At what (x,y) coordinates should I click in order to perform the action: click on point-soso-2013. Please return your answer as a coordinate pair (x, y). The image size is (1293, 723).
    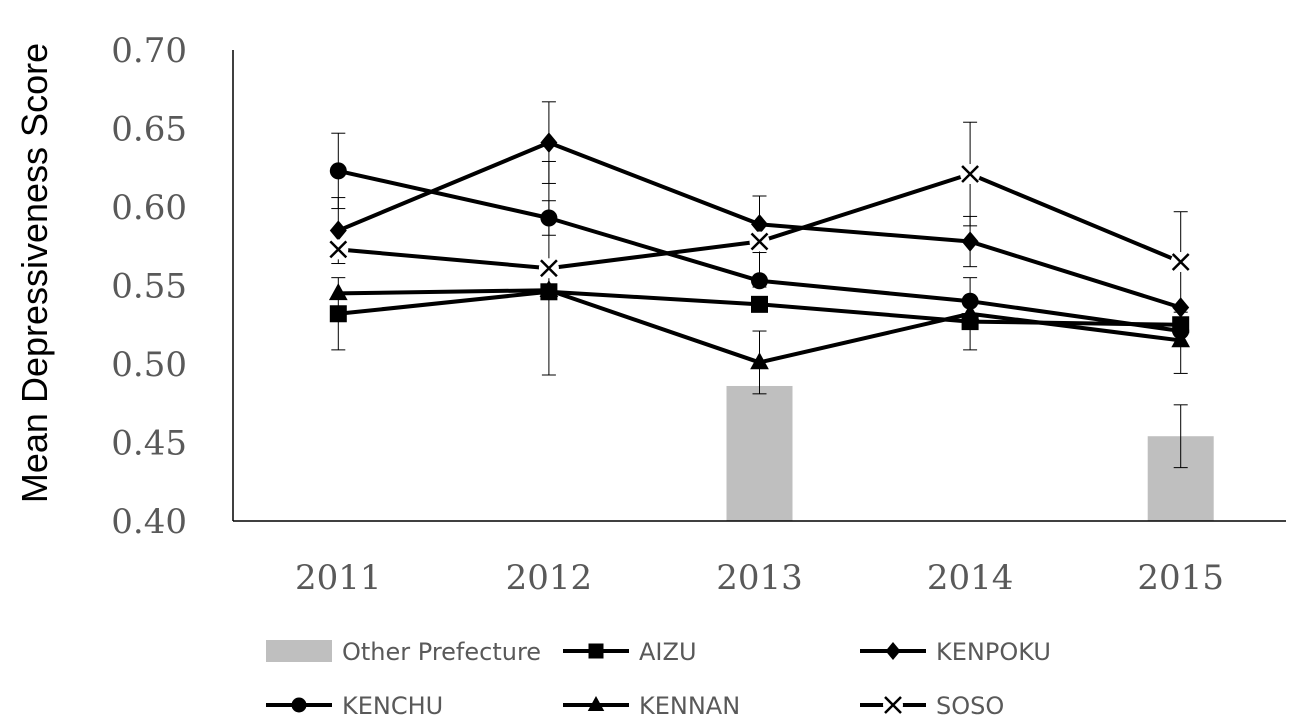
    Looking at the image, I should click on (759, 241).